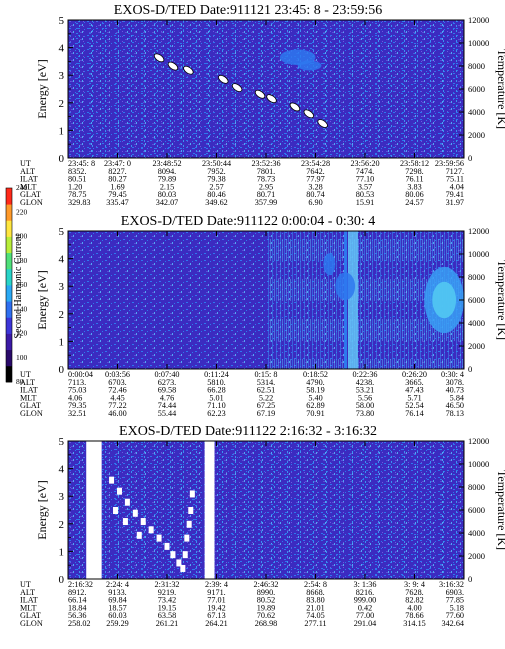 This screenshot has height=649, width=505. I want to click on orbit-value: 80.51, so click(77, 179).